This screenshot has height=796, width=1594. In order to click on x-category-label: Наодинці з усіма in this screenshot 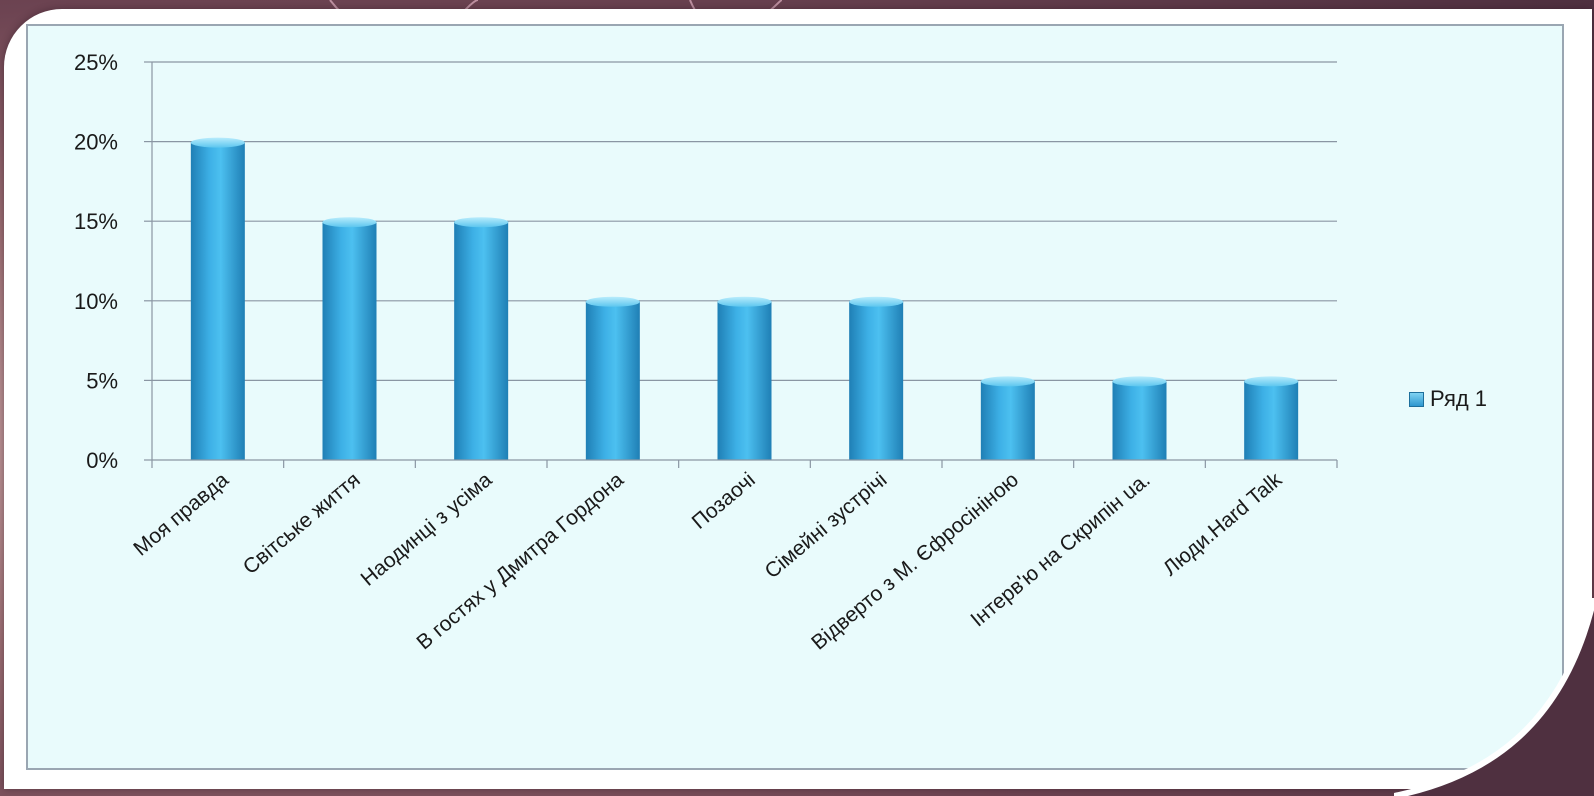, I will do `click(427, 529)`.